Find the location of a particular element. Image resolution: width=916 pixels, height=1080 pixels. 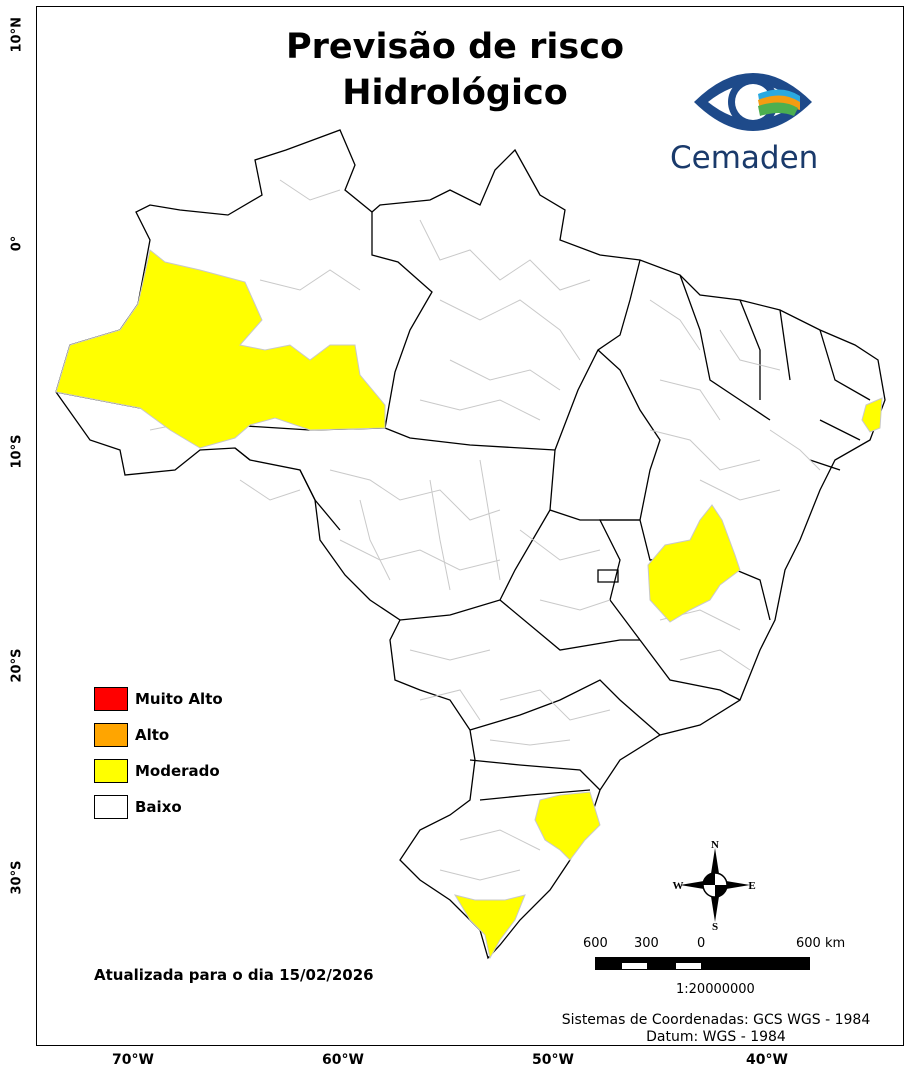

legend-item-muito-alto: Muito Alto is located at coordinates (158, 699).